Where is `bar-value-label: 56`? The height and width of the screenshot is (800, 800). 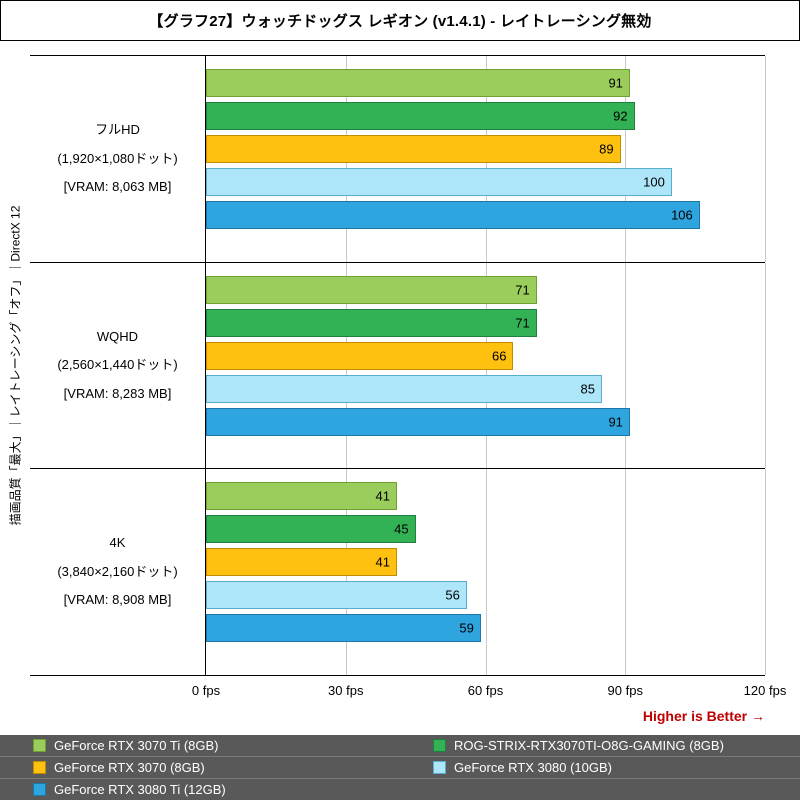
bar-value-label: 56 is located at coordinates (452, 595).